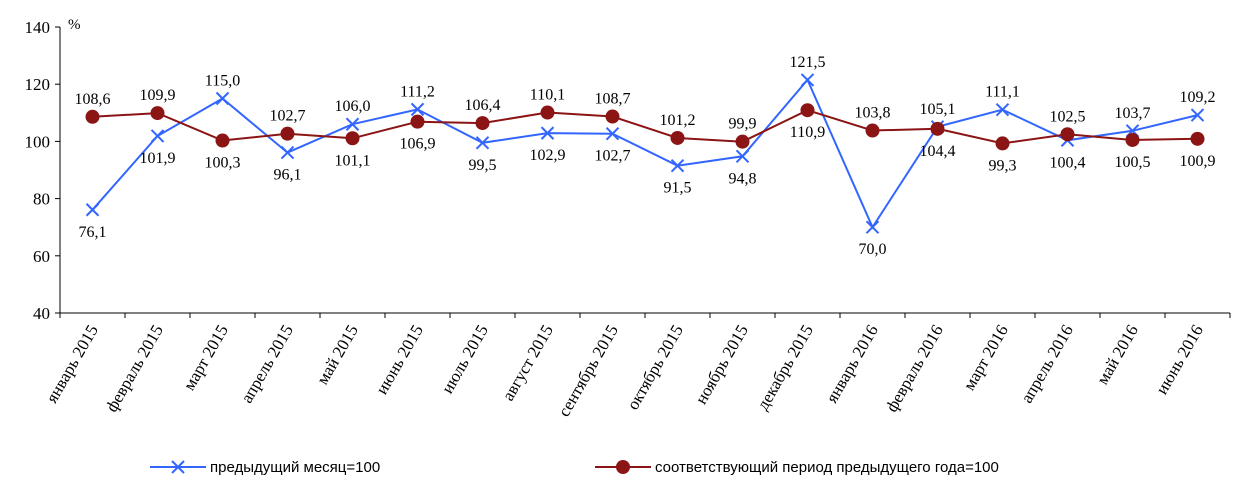  I want to click on data-label-series-1: 109,2, so click(1198, 97).